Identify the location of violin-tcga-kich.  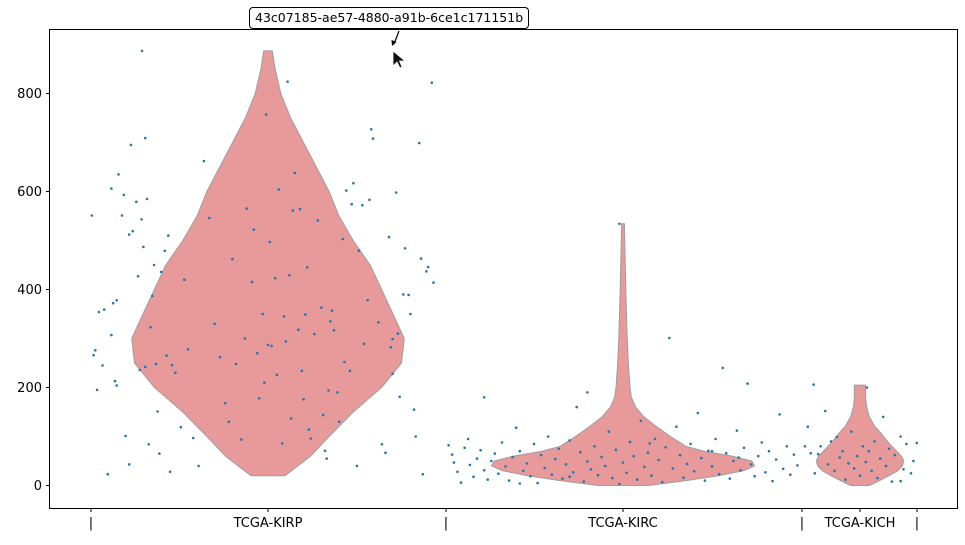
(860, 435).